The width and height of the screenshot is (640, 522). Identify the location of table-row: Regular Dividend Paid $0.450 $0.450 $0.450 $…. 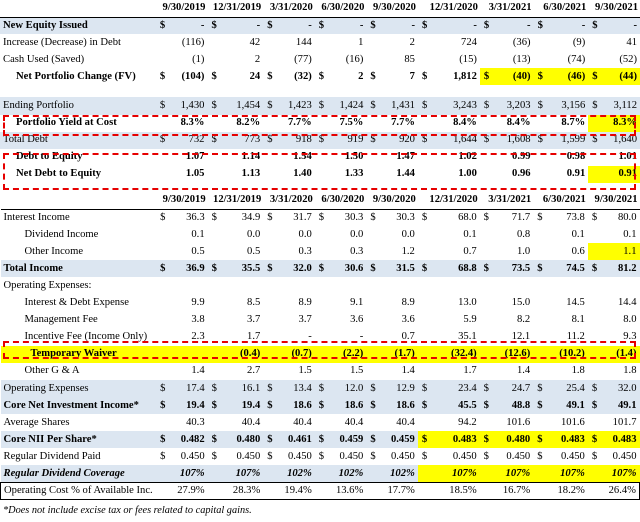
(320, 456).